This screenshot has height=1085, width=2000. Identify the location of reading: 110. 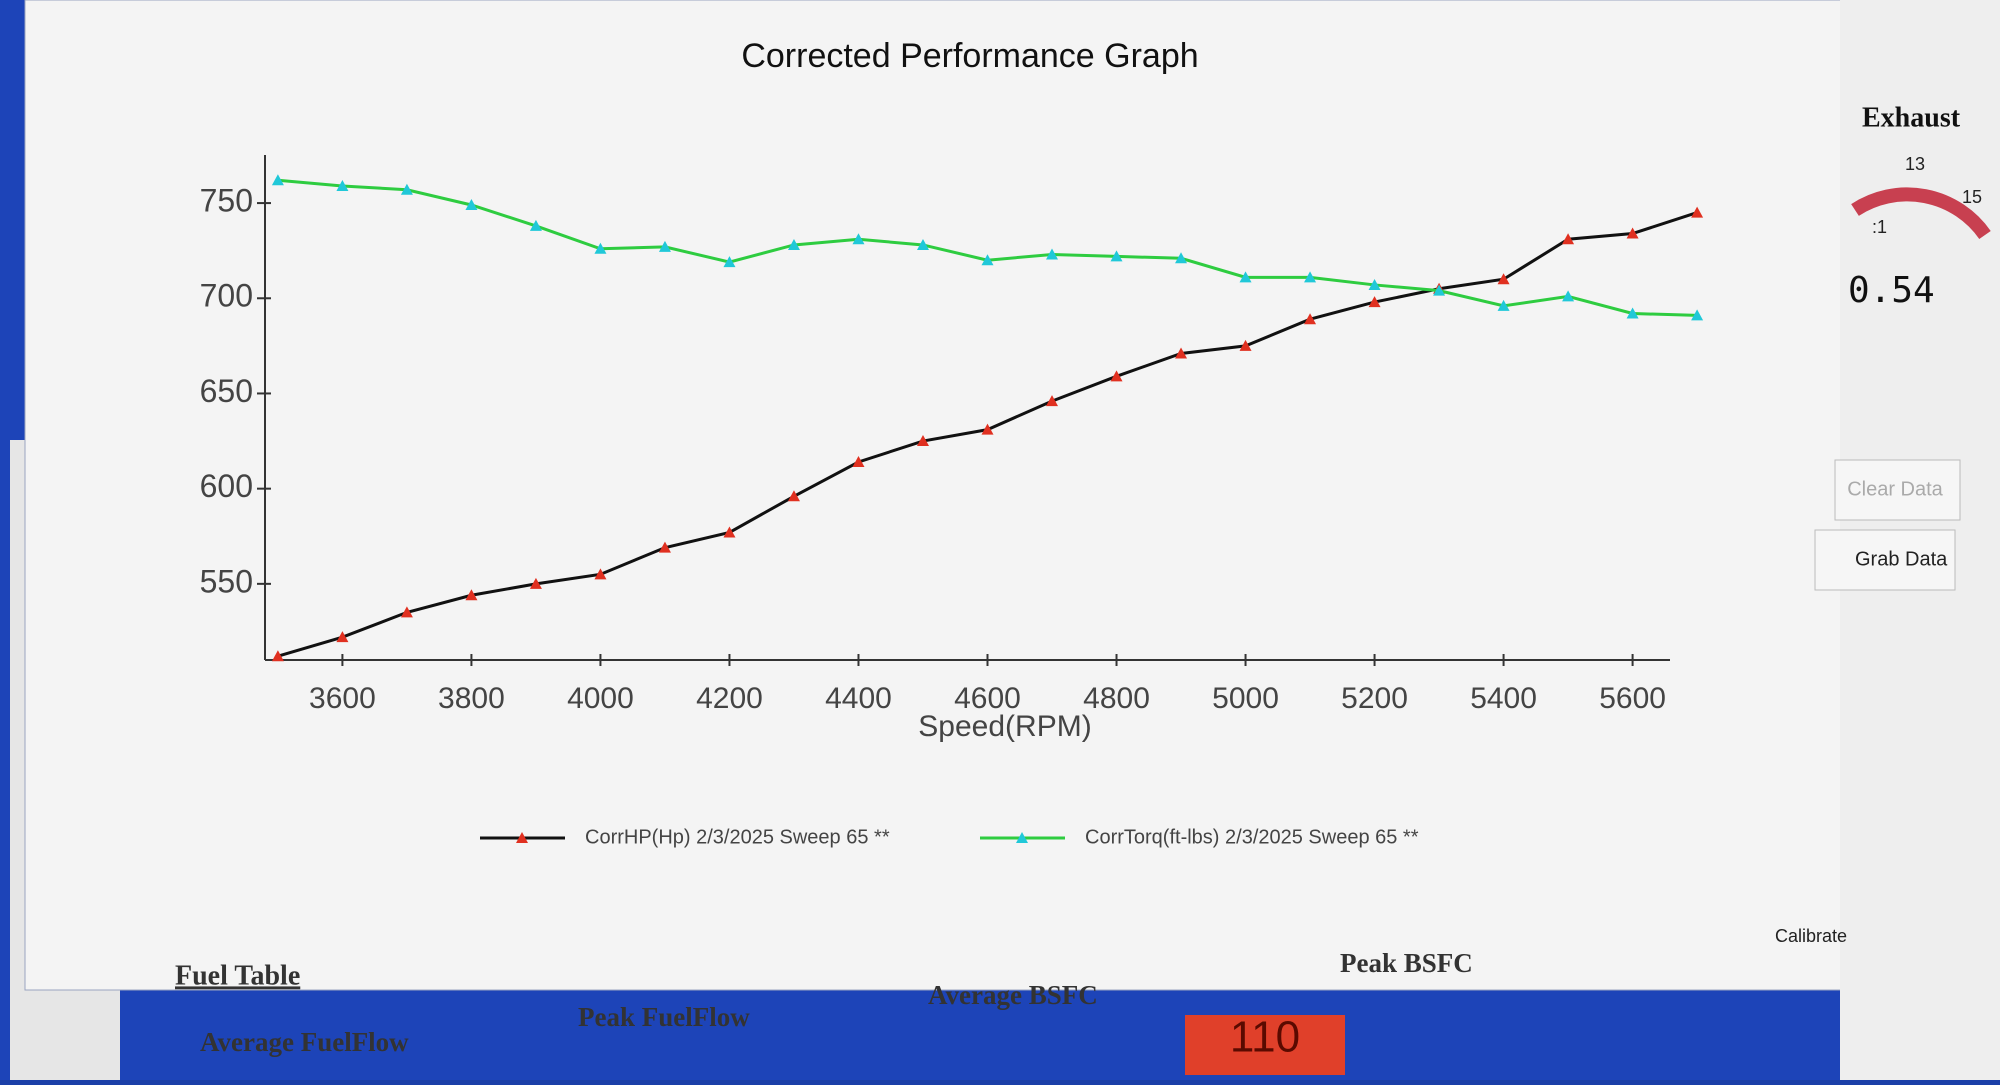
(1265, 1037).